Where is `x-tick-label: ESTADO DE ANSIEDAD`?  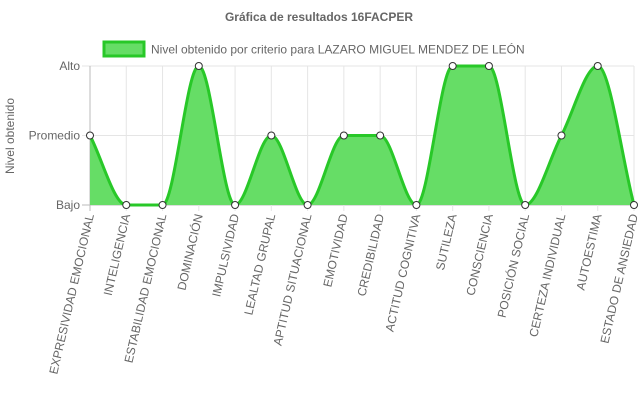
x-tick-label: ESTADO DE ANSIEDAD is located at coordinates (618, 278).